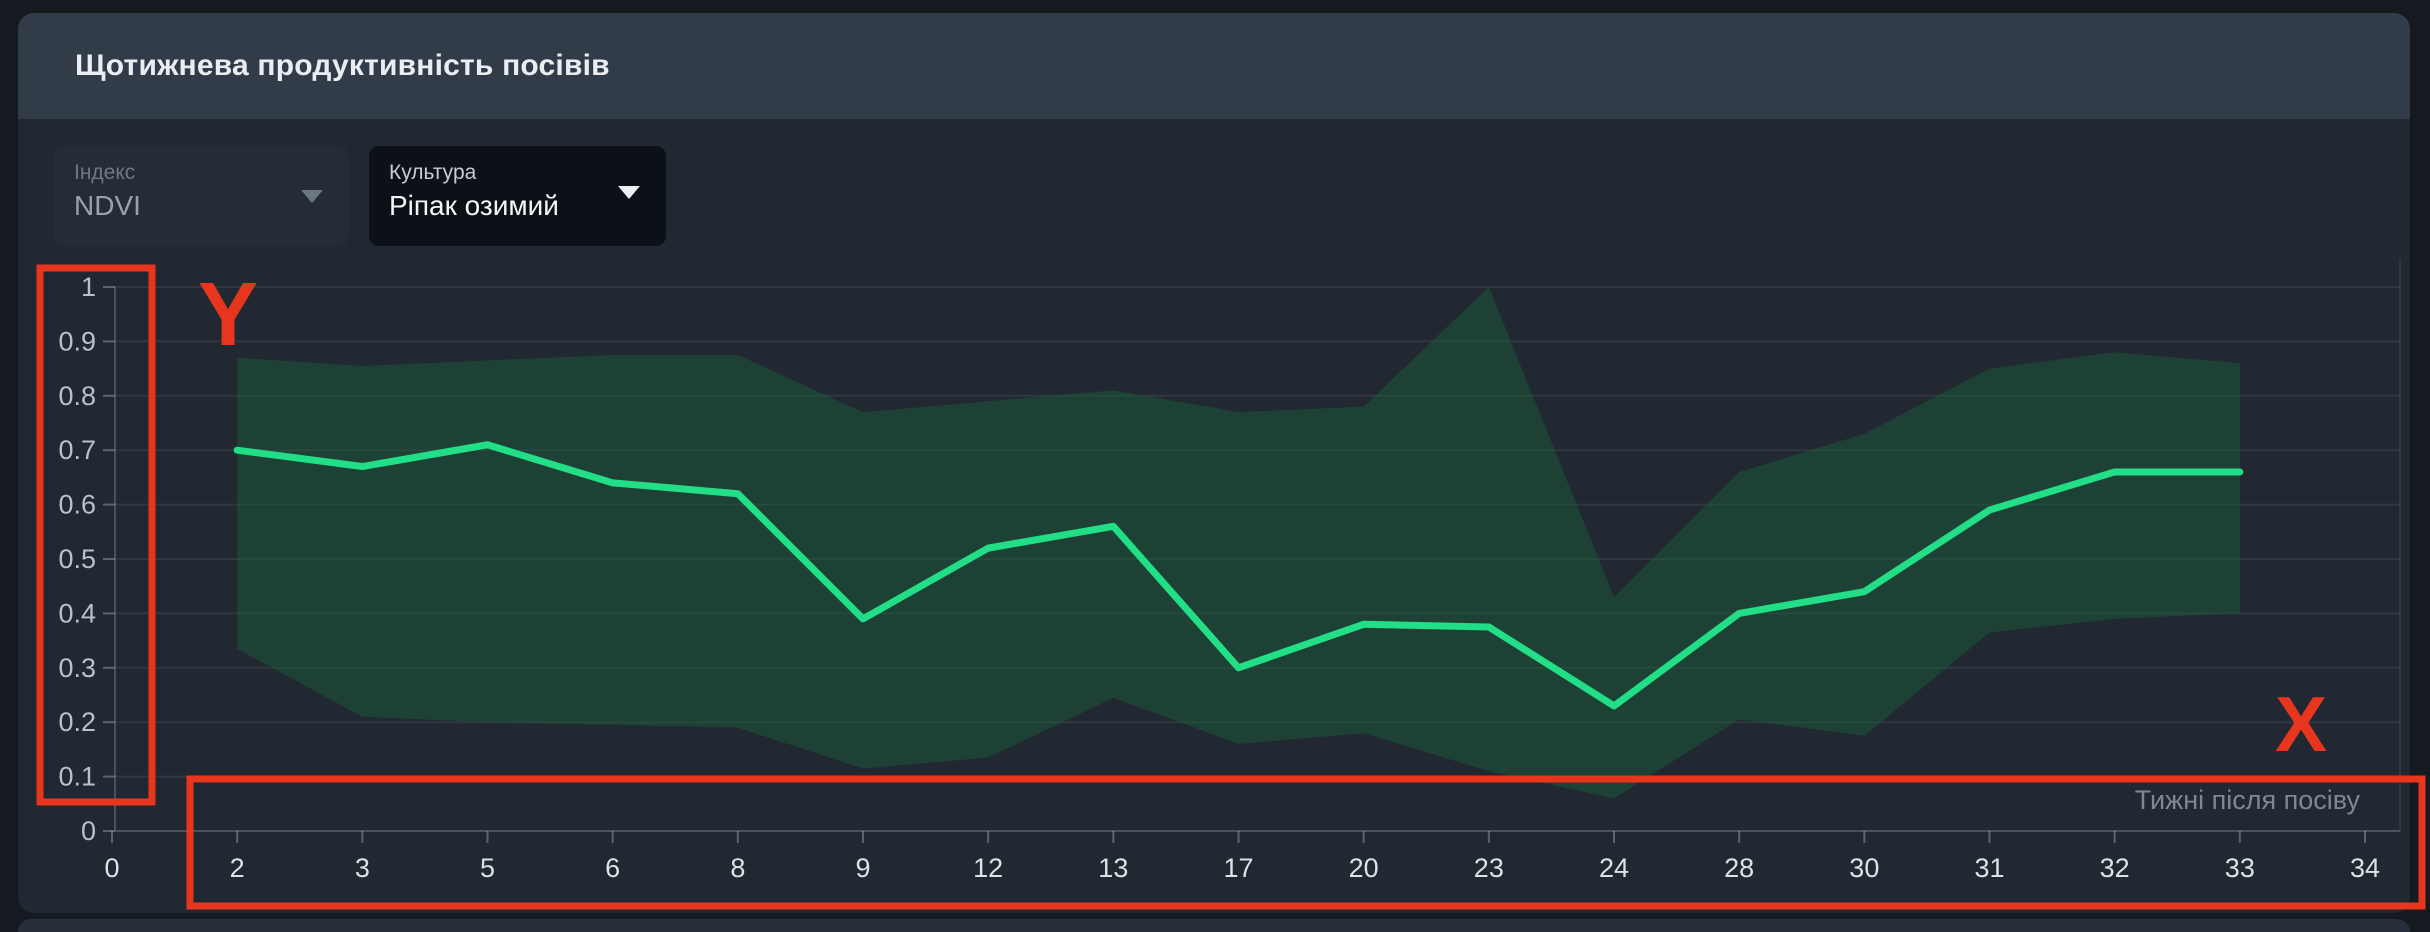 The image size is (2430, 932). Describe the element at coordinates (201, 196) in the screenshot. I see `index-dropdown: Індекс NDVI` at that location.